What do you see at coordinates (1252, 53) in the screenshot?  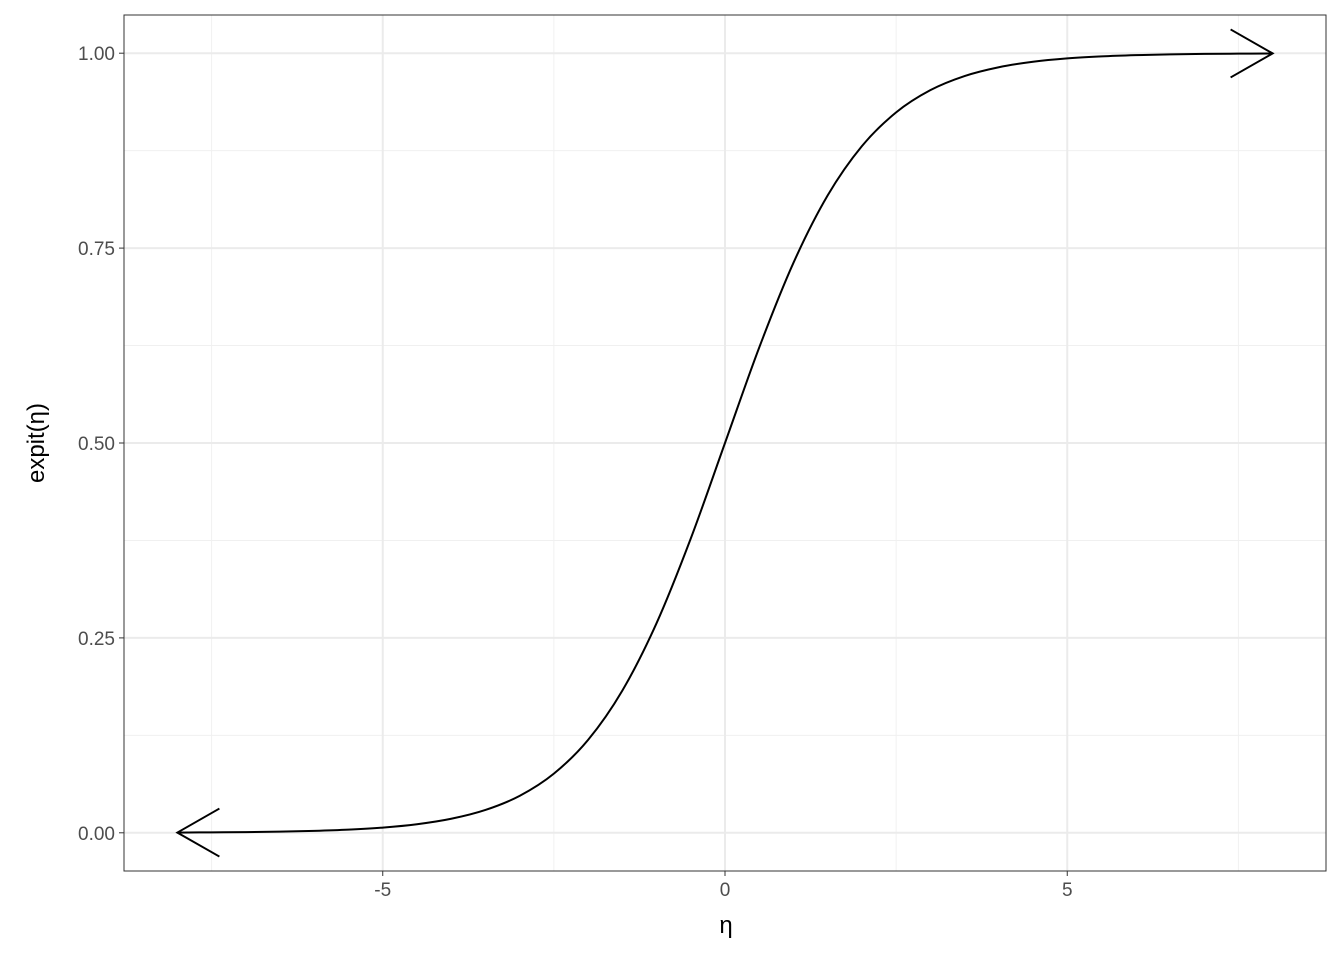 I see `arrowhead-right` at bounding box center [1252, 53].